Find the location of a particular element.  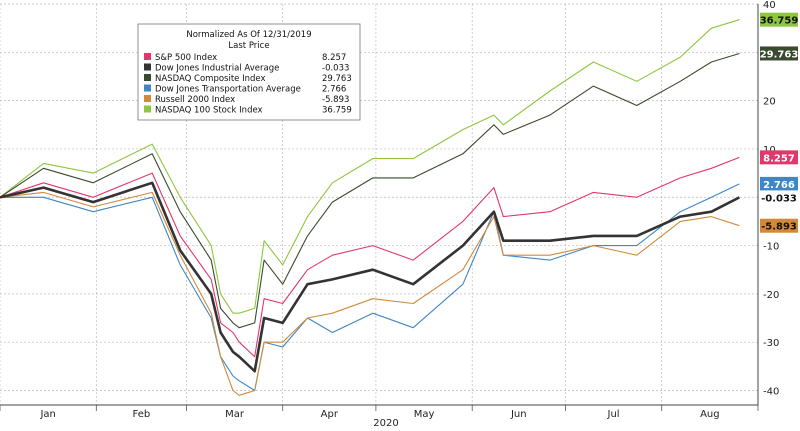

y-tick-label: -30 is located at coordinates (771, 343).